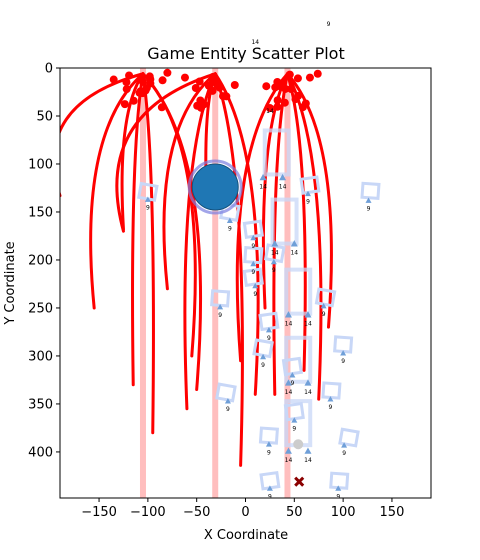 The height and width of the screenshot is (560, 480). Describe the element at coordinates (289, 392) in the screenshot. I see `marker-large-label-6: 14` at that location.